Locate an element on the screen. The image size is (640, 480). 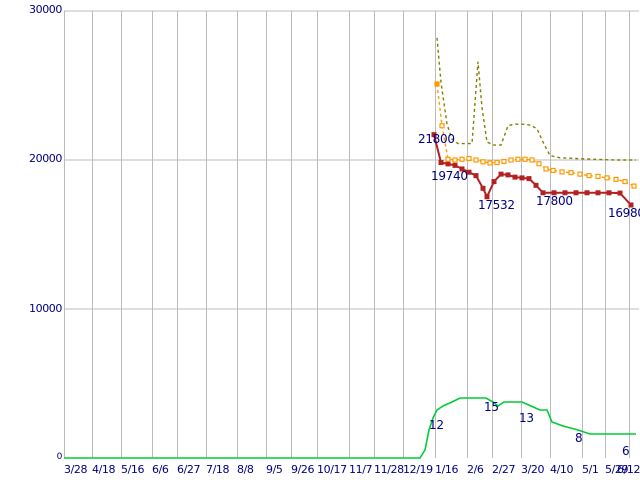
x-tick-label-1-16: 1/16 is located at coordinates (447, 469).